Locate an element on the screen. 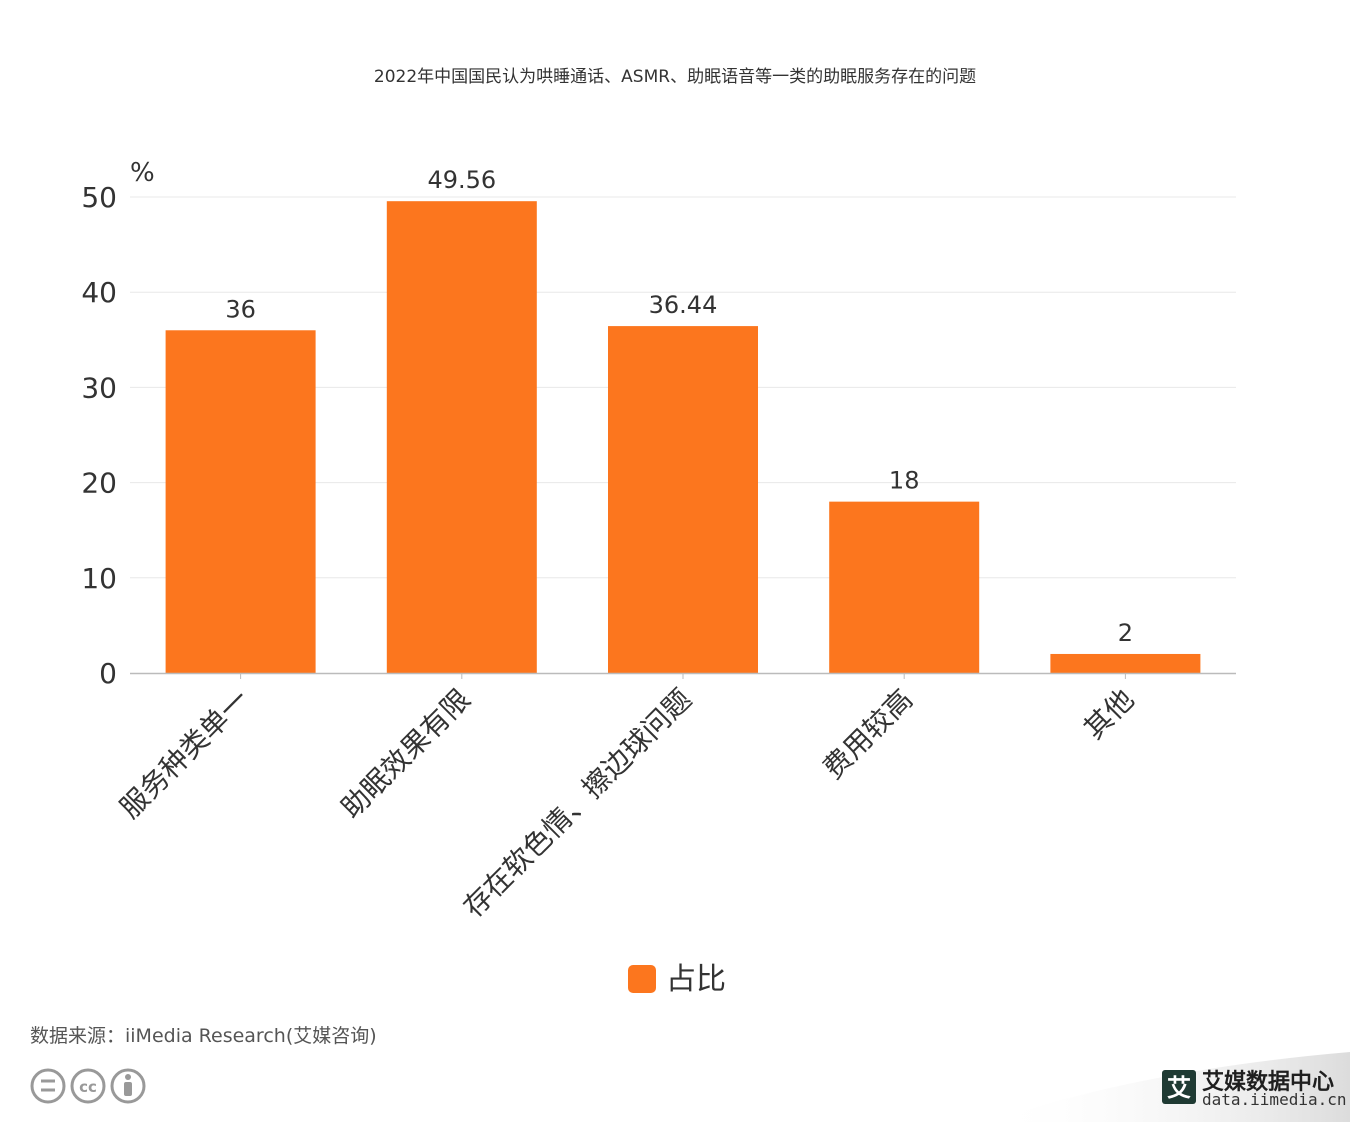  category-label: 存在软色情、擦边球问题 is located at coordinates (577, 803).